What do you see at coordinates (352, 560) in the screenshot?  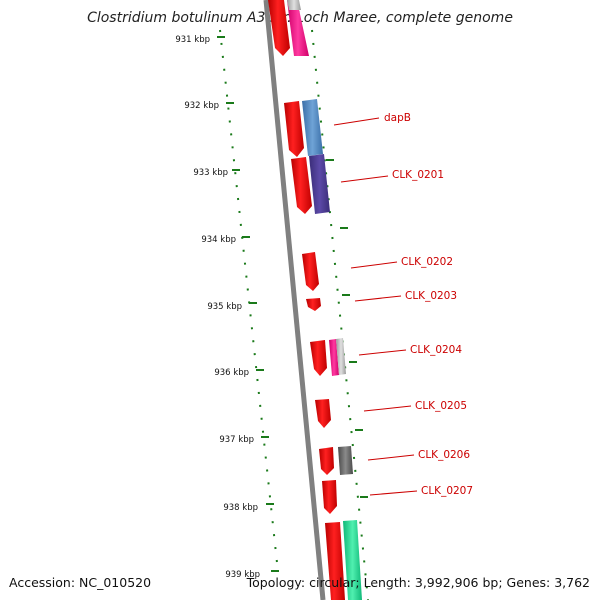 I see `gene-block-teal` at bounding box center [352, 560].